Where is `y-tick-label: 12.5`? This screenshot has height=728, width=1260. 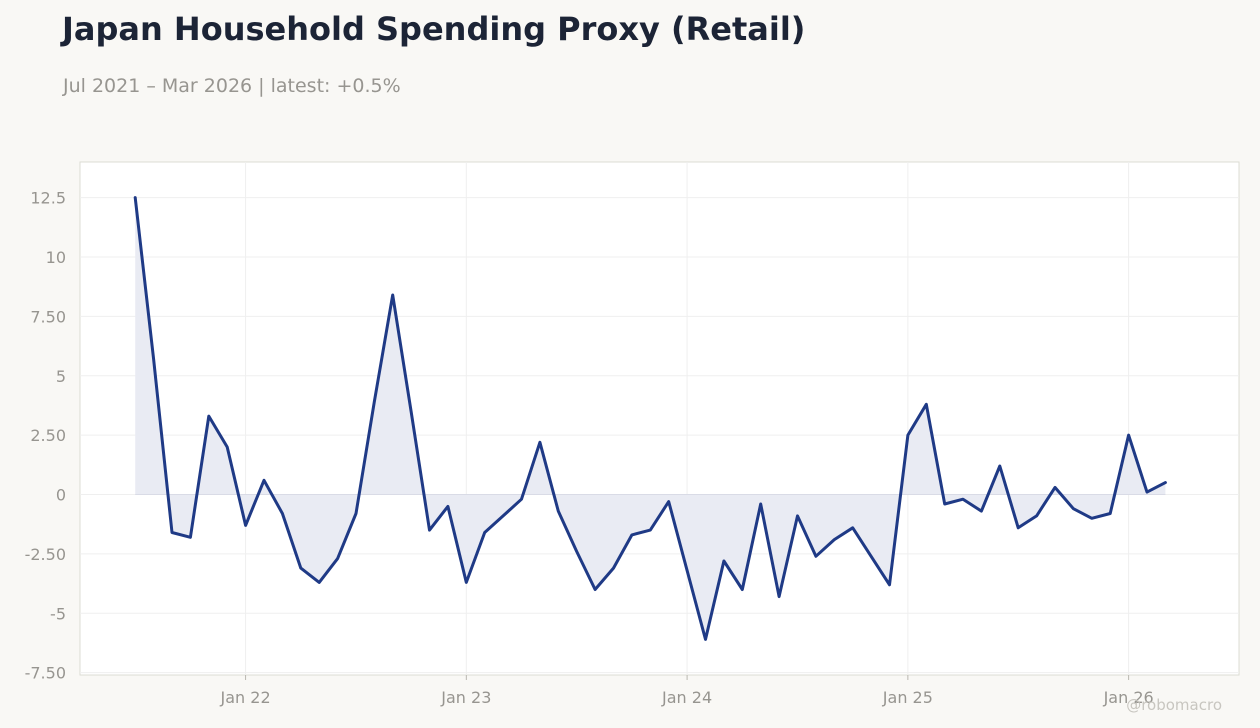
y-tick-label: 12.5 is located at coordinates (48, 198).